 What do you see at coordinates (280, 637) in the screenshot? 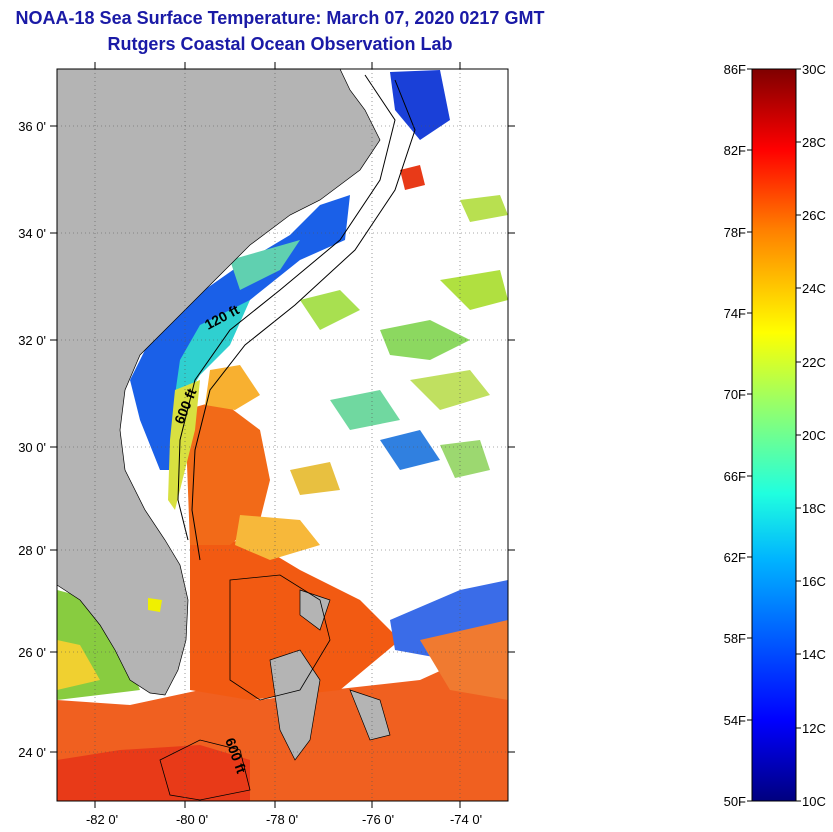
I see `bahama-bank-contour` at bounding box center [280, 637].